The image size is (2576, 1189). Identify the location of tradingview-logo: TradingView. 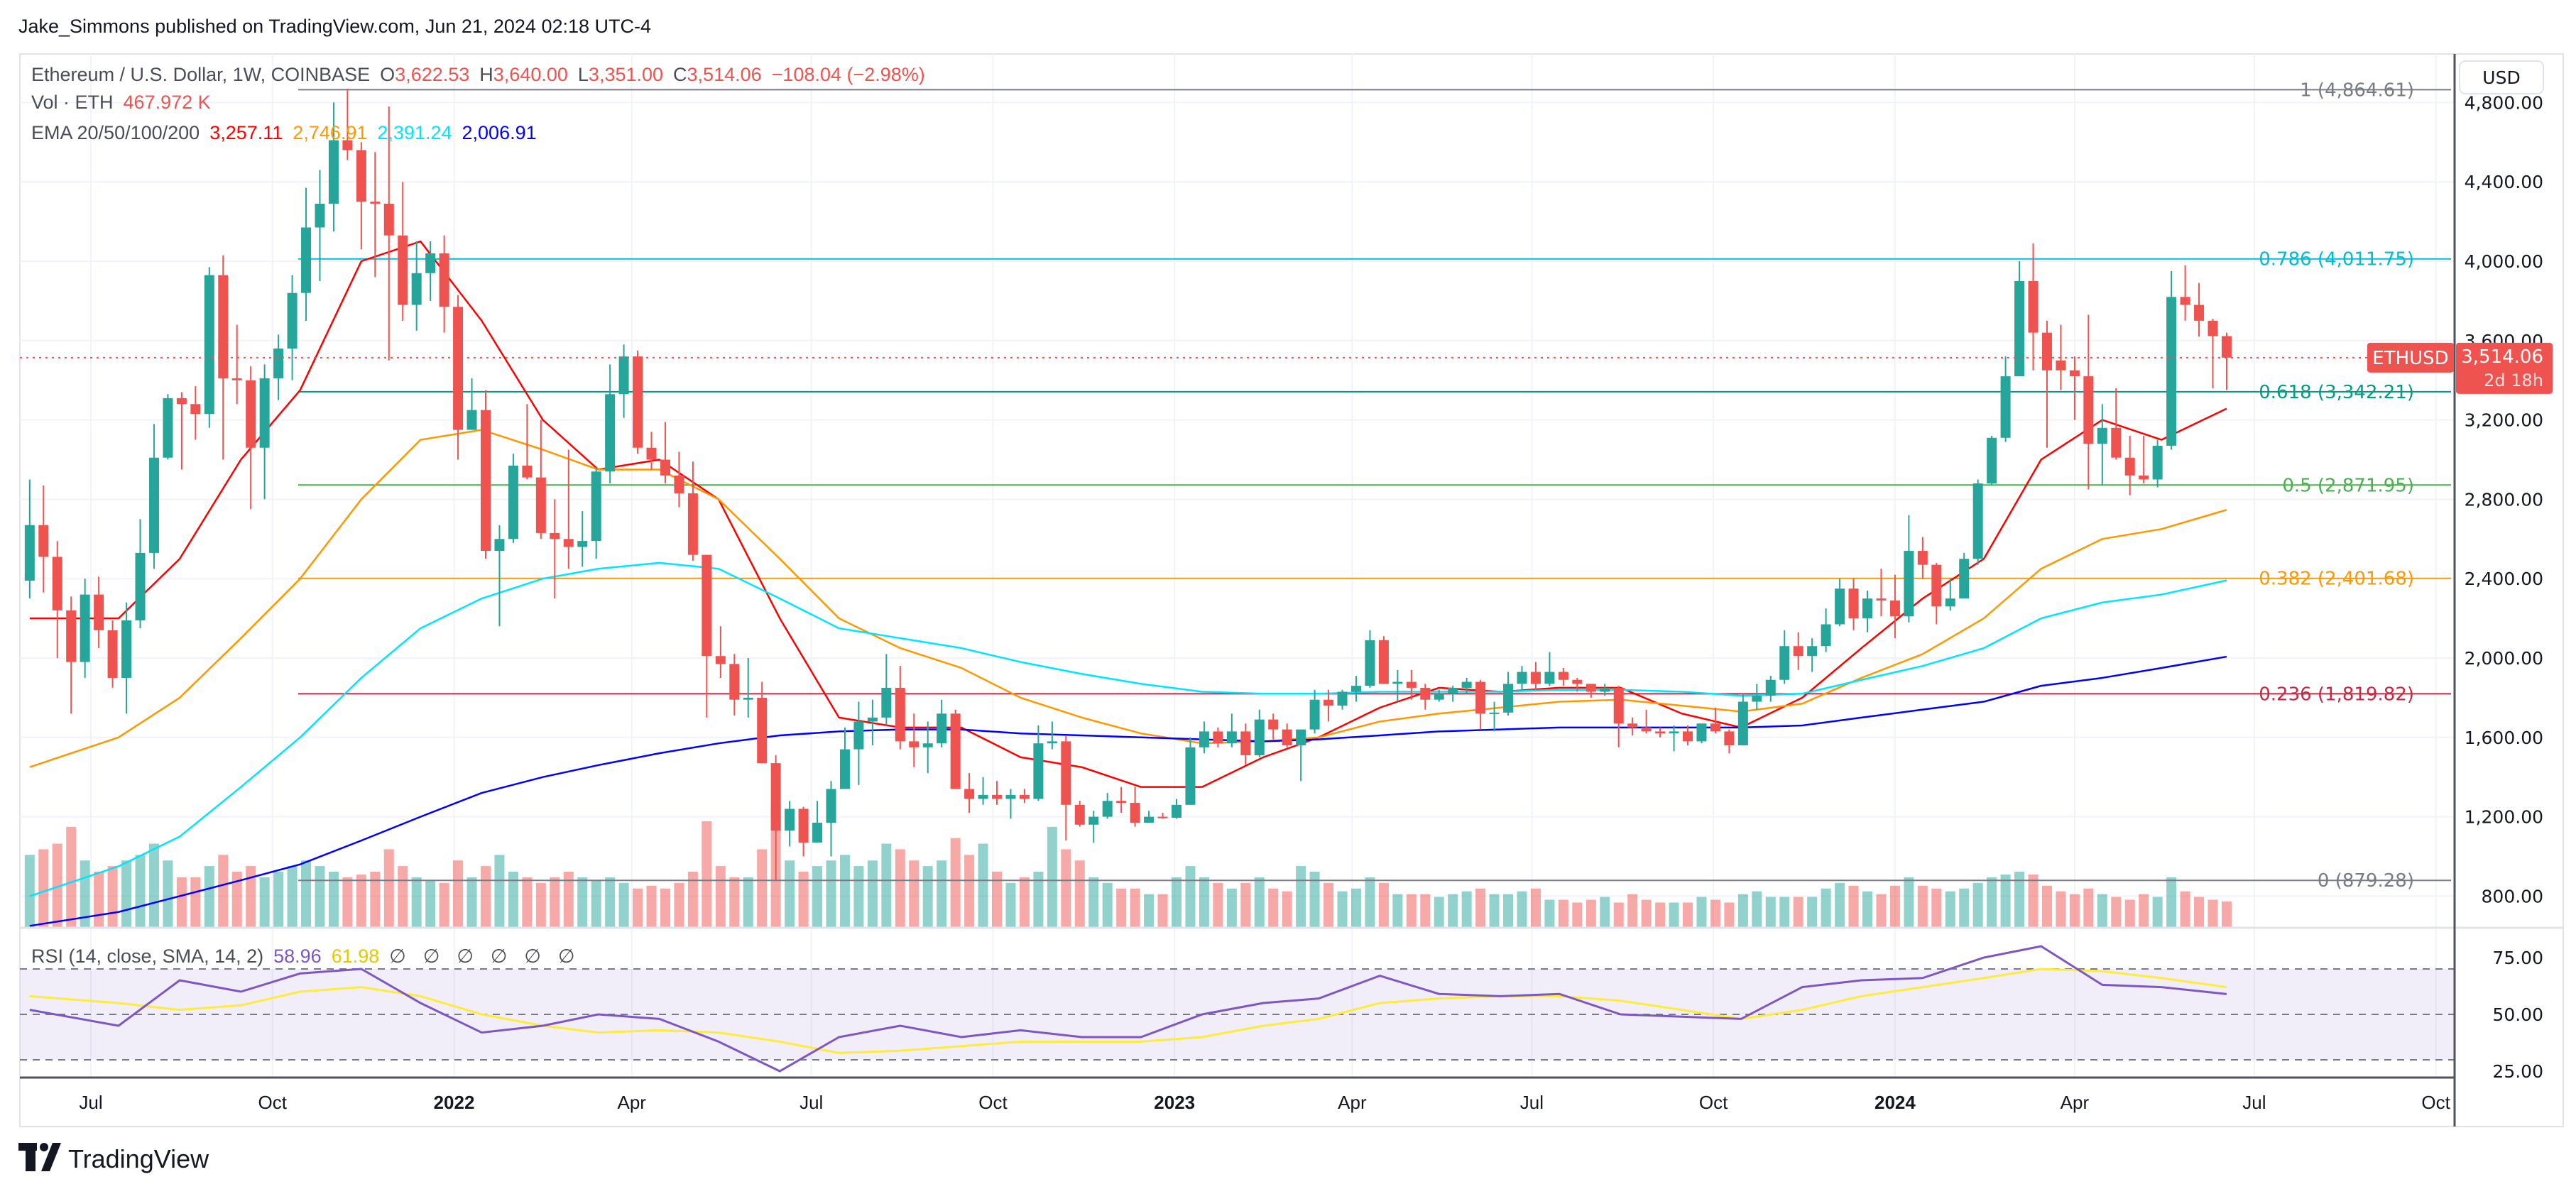
(113, 1158).